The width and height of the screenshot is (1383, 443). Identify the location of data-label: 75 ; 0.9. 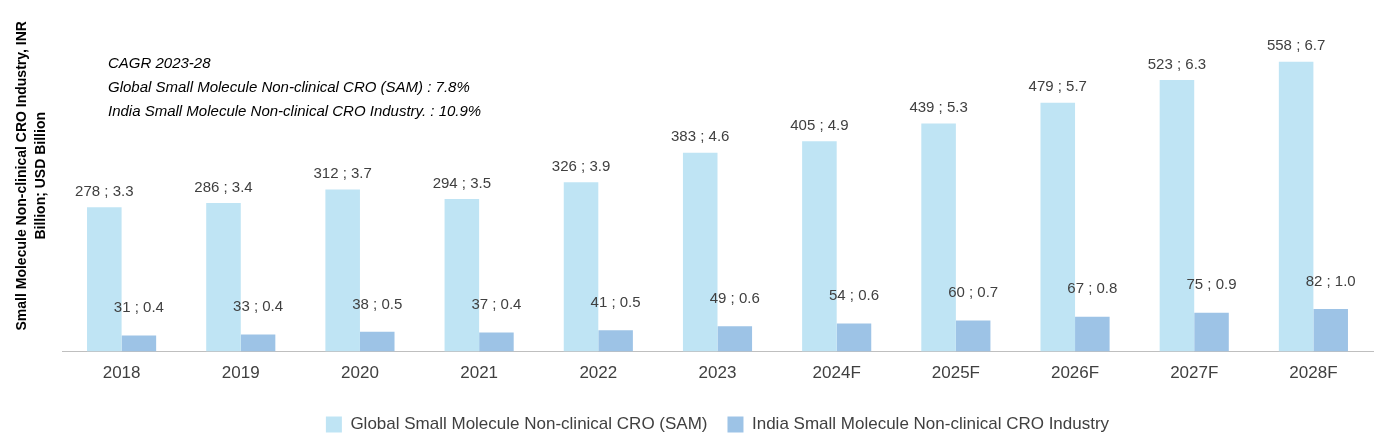
(1211, 284).